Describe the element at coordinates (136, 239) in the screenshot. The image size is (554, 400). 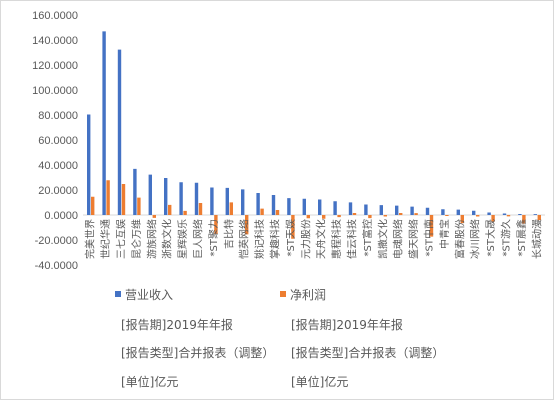
I see `x-category-label: 昆仑万维` at that location.